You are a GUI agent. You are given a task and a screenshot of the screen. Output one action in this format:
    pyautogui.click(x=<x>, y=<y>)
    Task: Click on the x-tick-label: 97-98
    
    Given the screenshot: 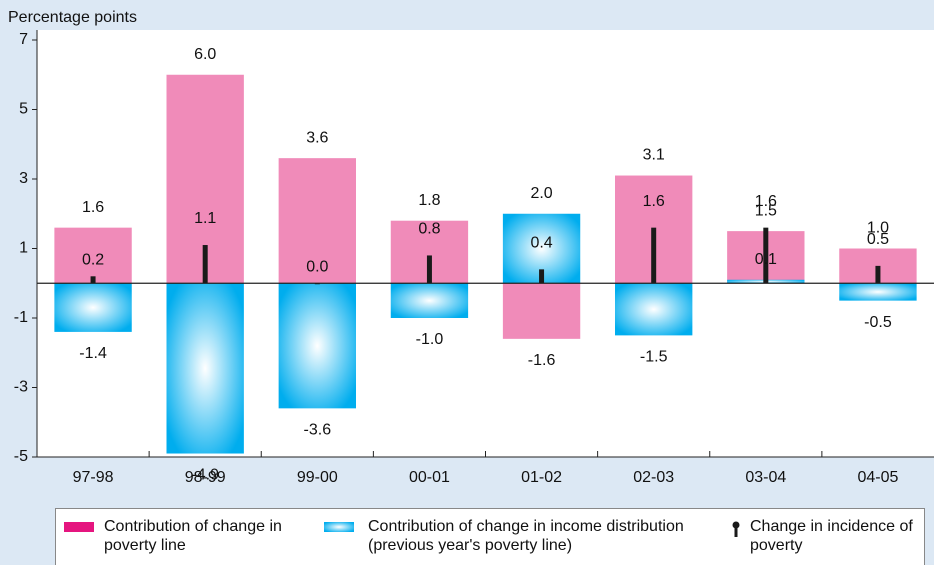 What is the action you would take?
    pyautogui.click(x=93, y=477)
    